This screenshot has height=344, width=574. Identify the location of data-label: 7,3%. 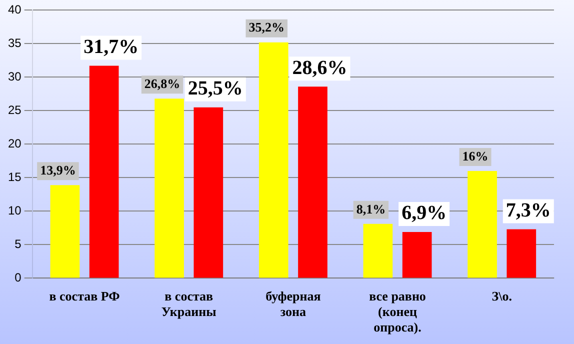
(528, 210).